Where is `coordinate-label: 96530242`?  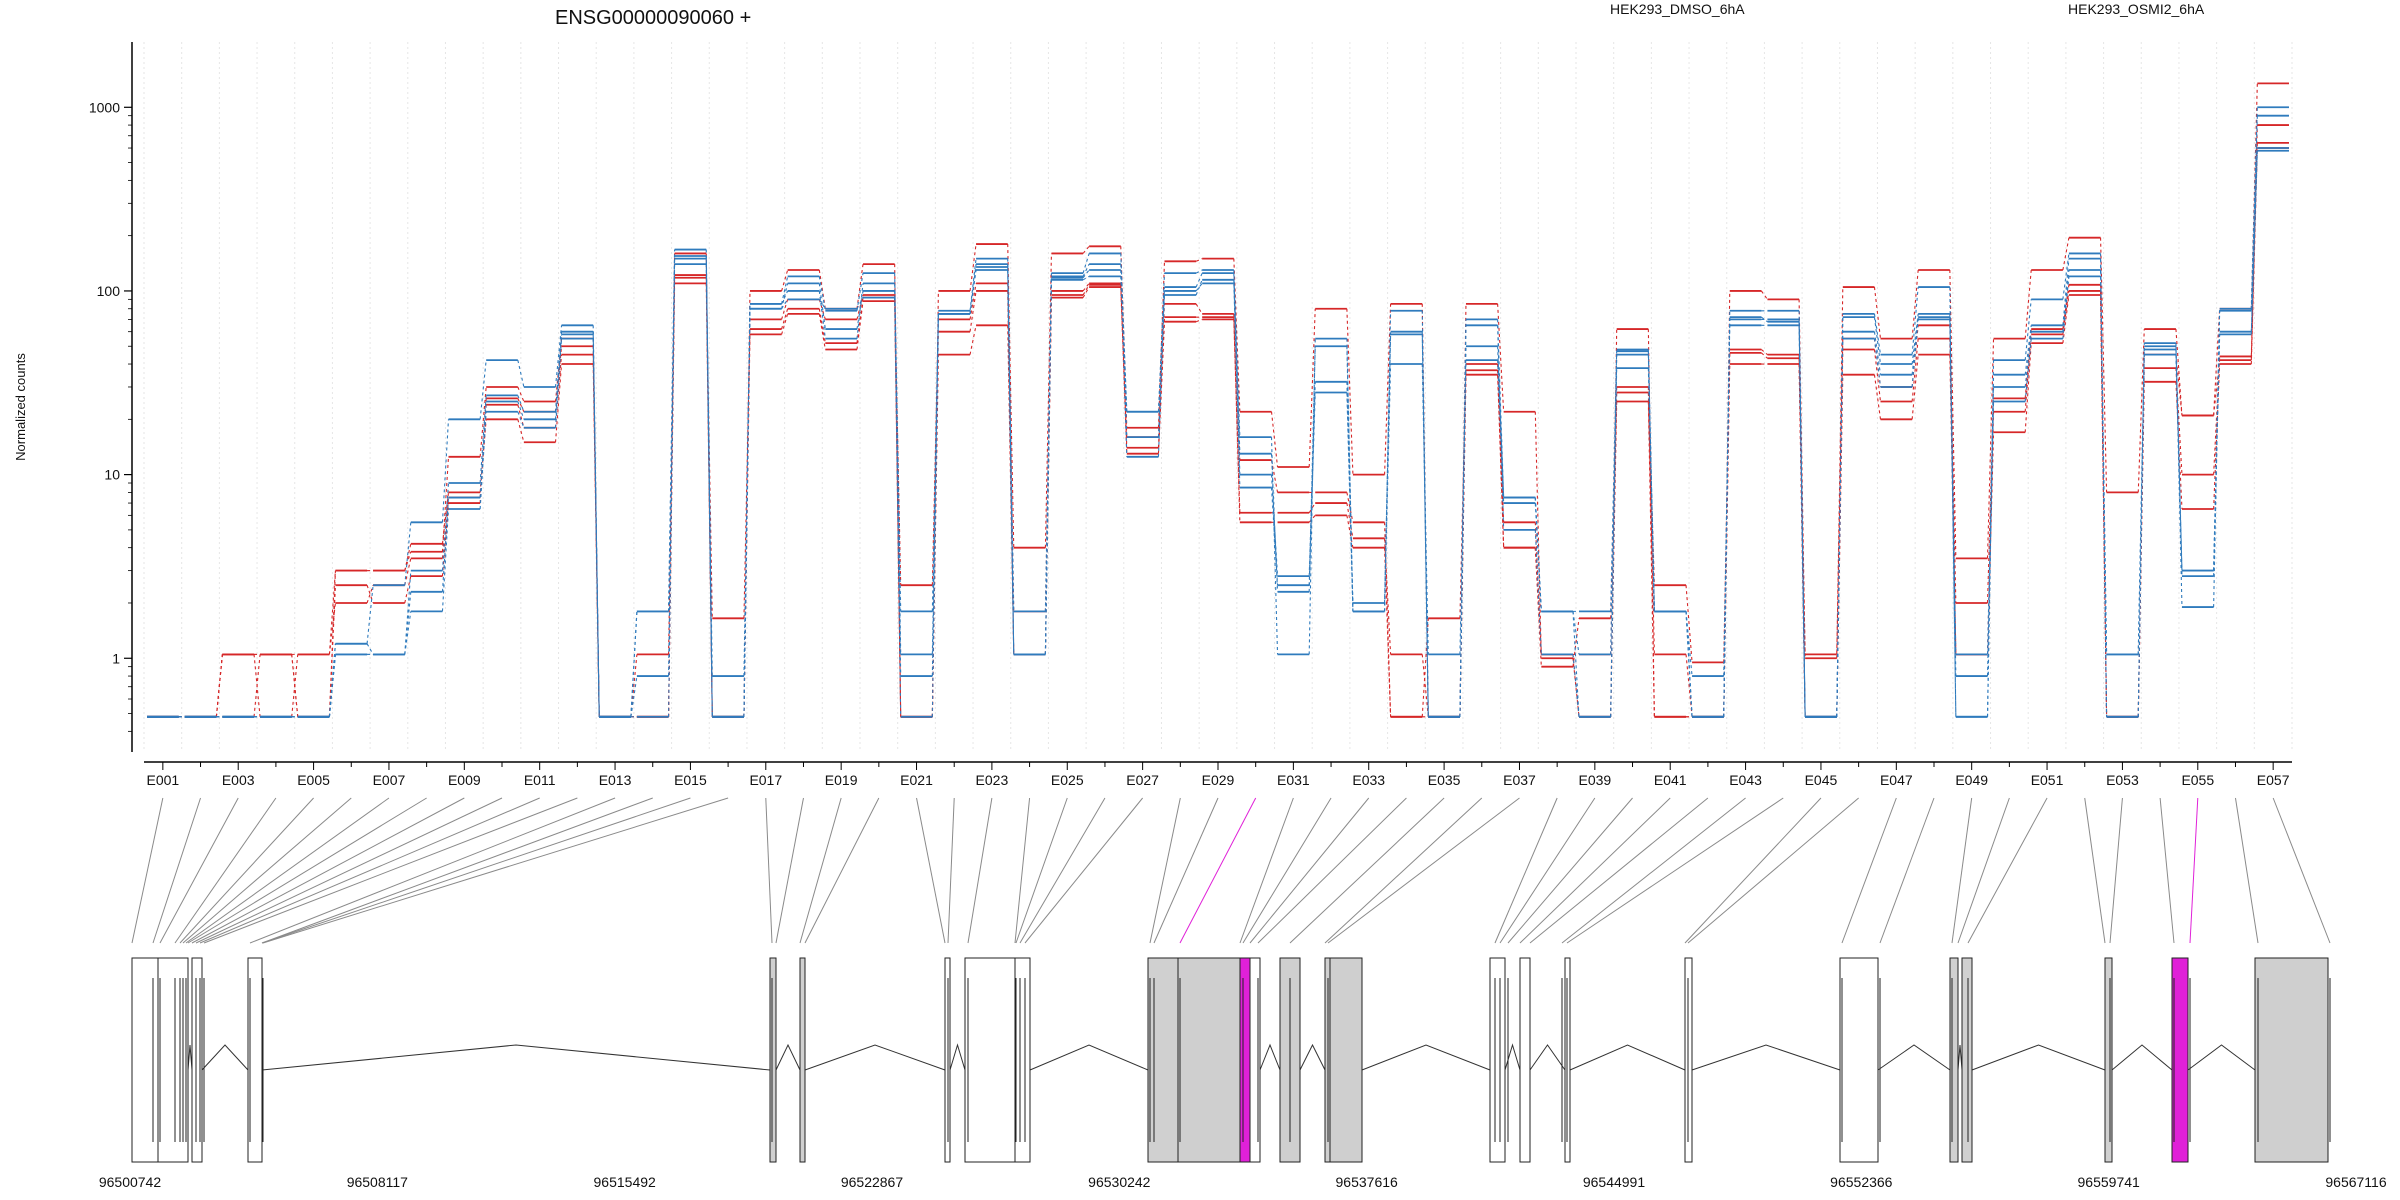
coordinate-label: 96530242 is located at coordinates (1119, 1182).